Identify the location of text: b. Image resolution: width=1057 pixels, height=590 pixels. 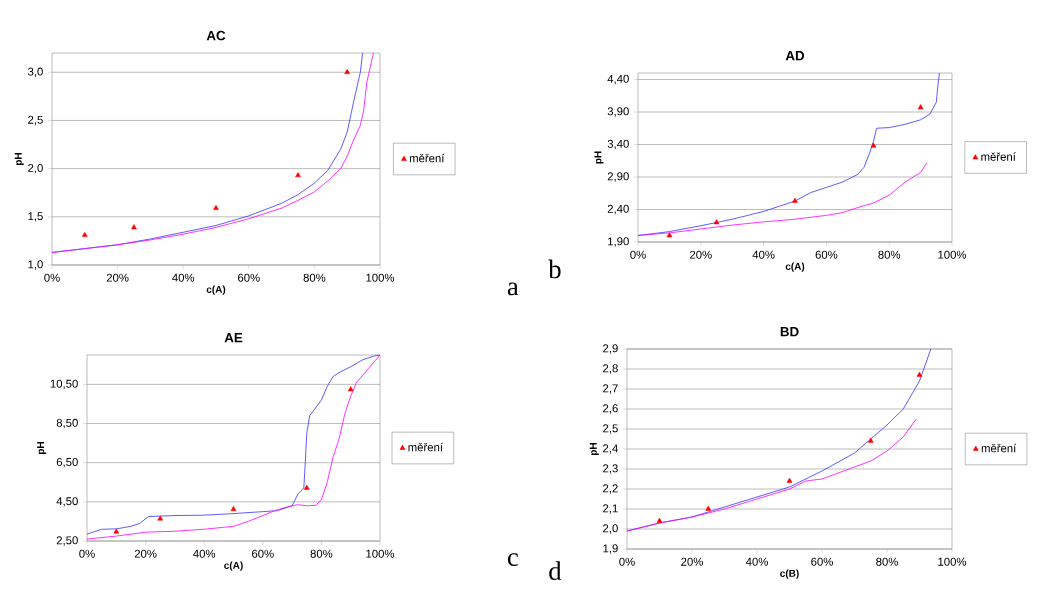
(554, 269).